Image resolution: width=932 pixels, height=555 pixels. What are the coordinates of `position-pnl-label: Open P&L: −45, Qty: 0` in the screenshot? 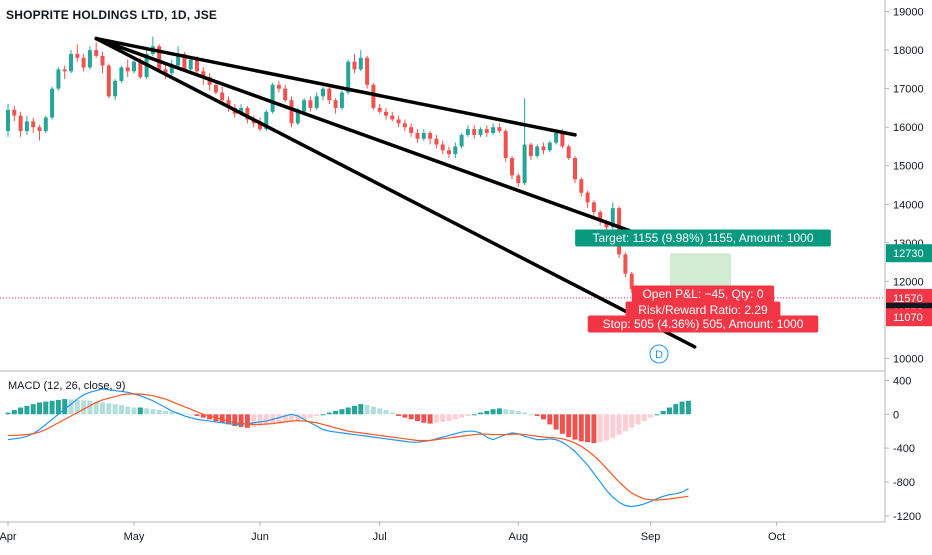 It's located at (702, 294).